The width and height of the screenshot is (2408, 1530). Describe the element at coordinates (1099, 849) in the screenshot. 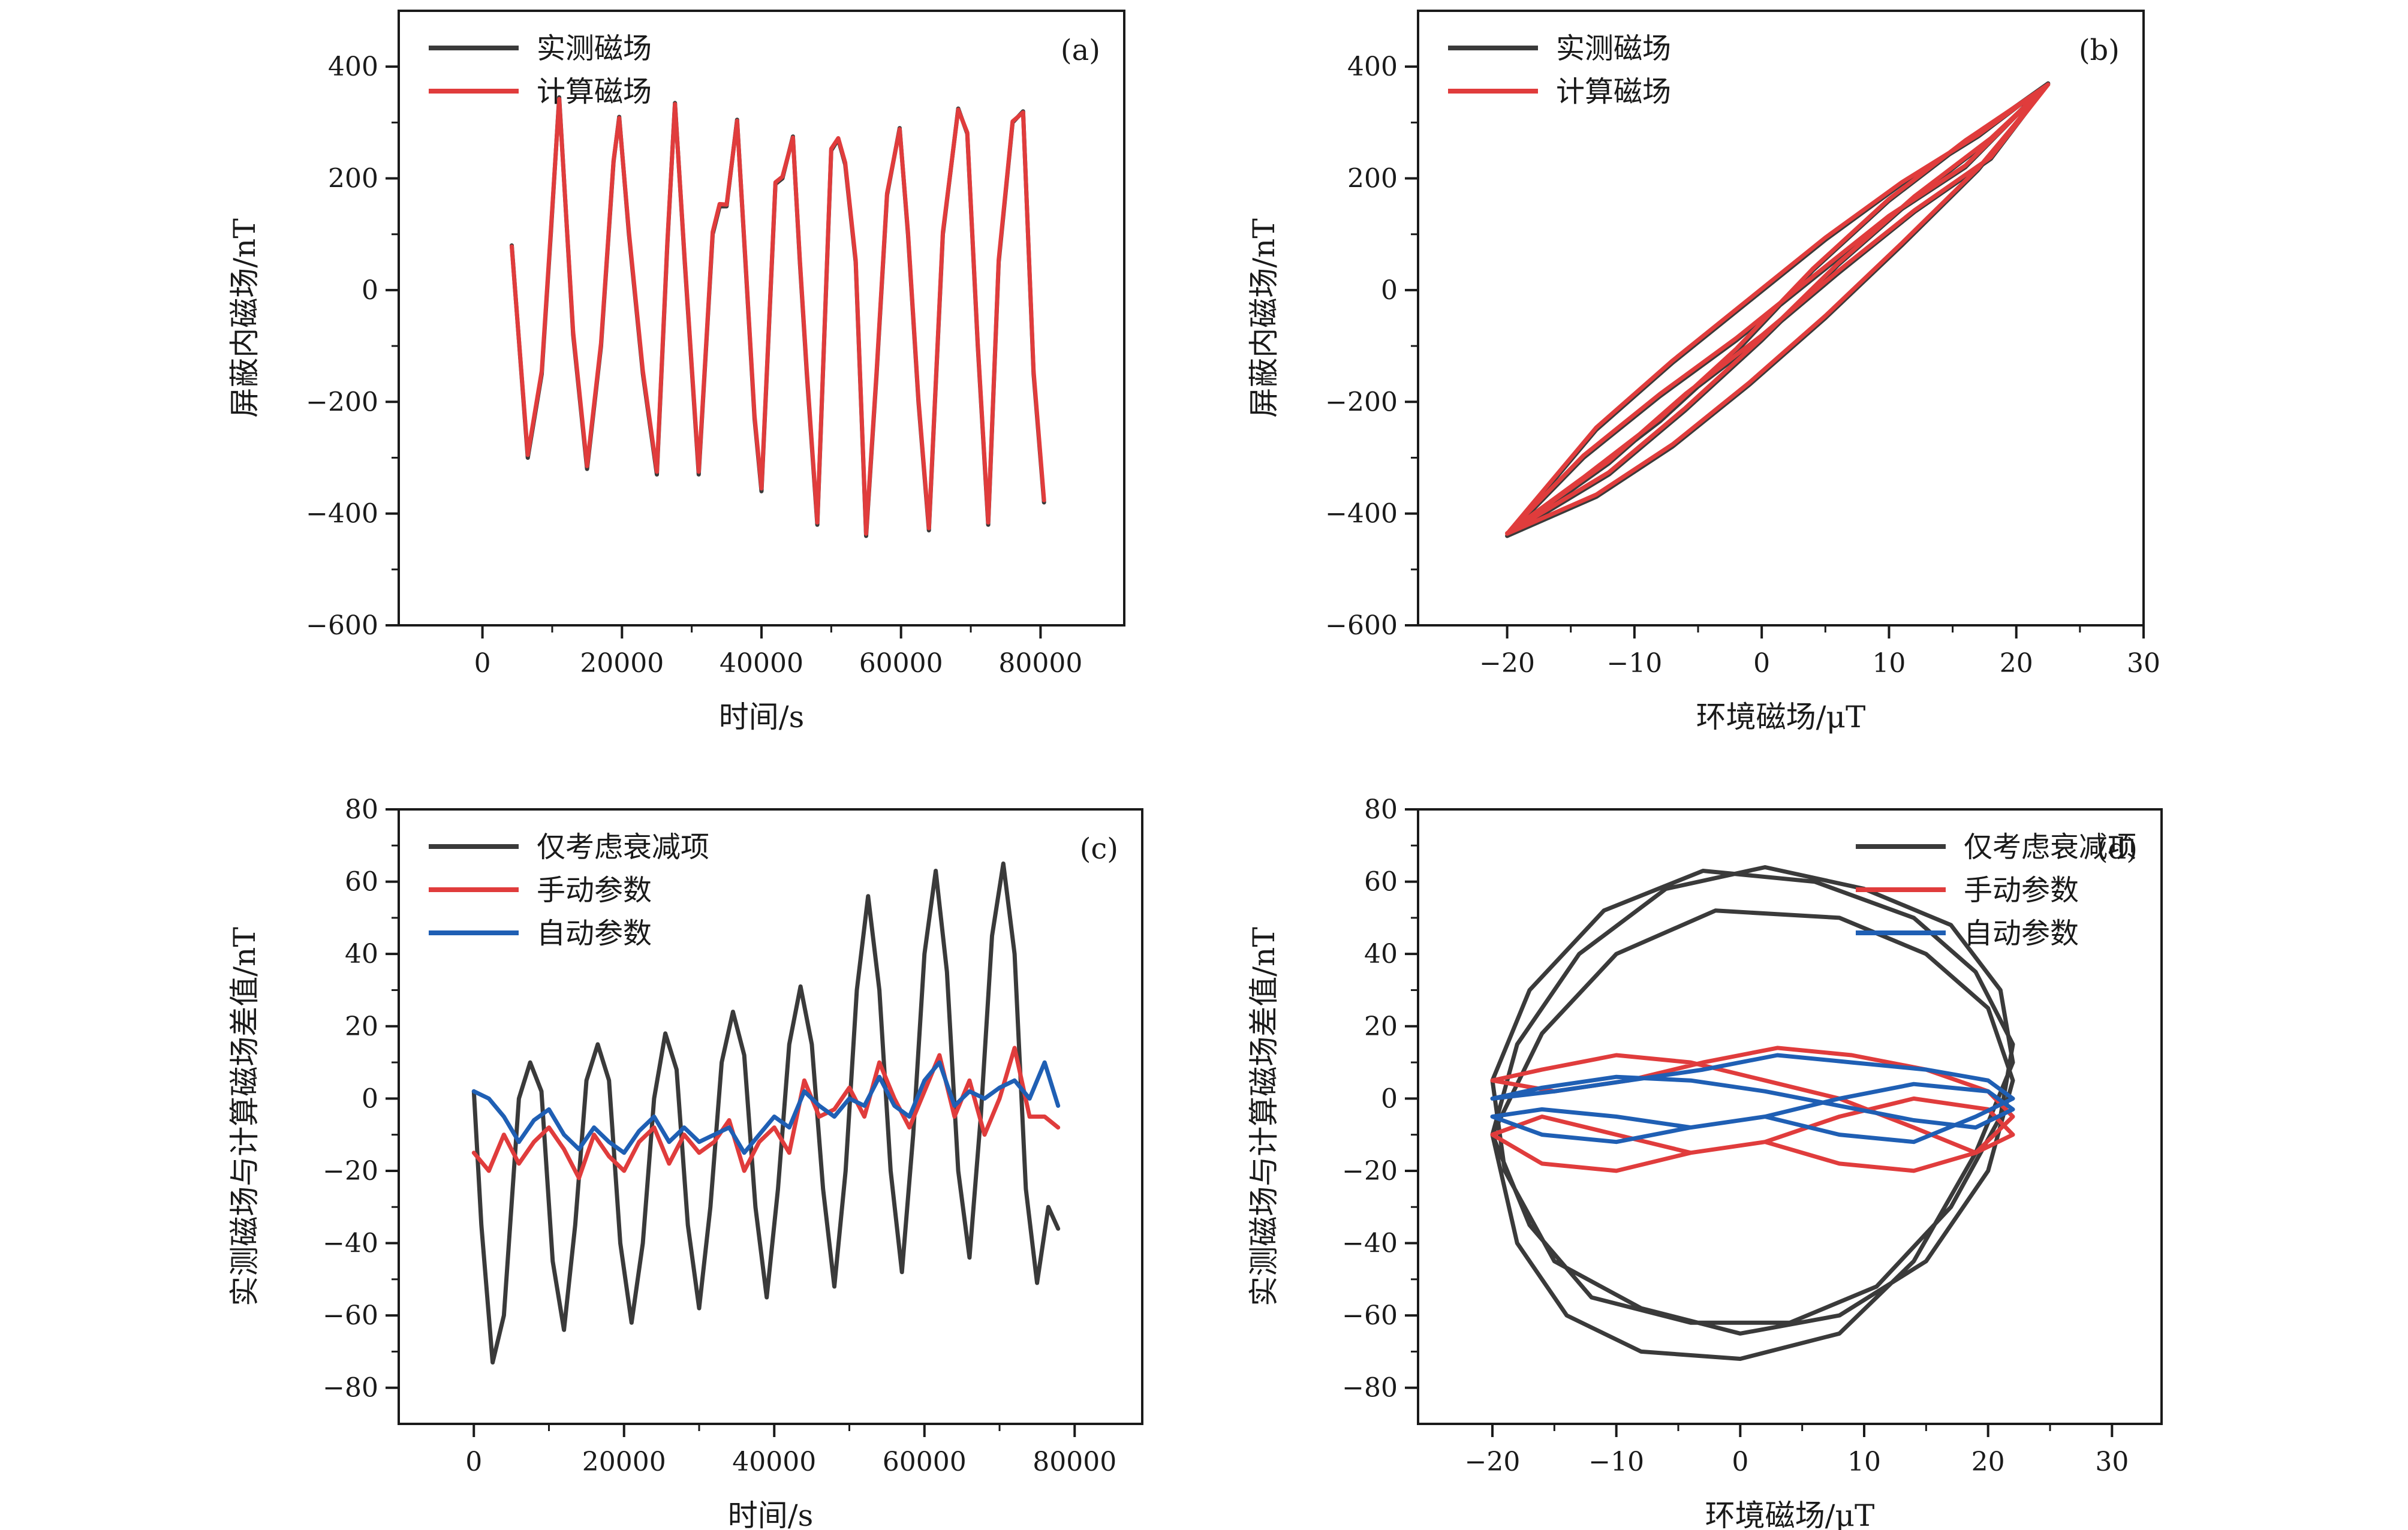

I see `panel-label: (c)` at that location.